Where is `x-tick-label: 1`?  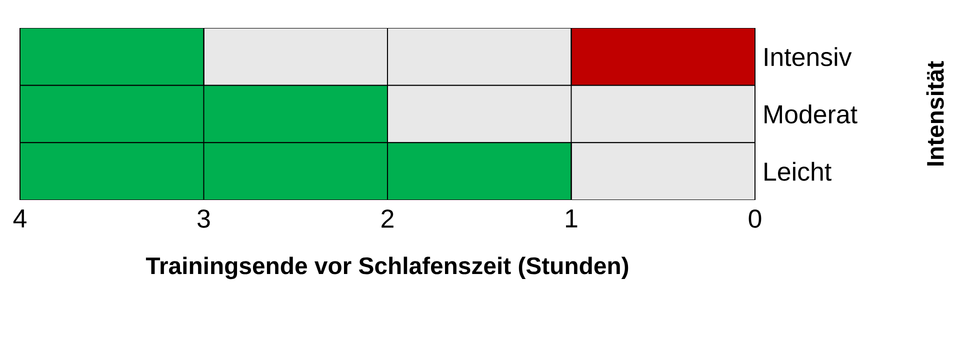
x-tick-label: 1 is located at coordinates (572, 219).